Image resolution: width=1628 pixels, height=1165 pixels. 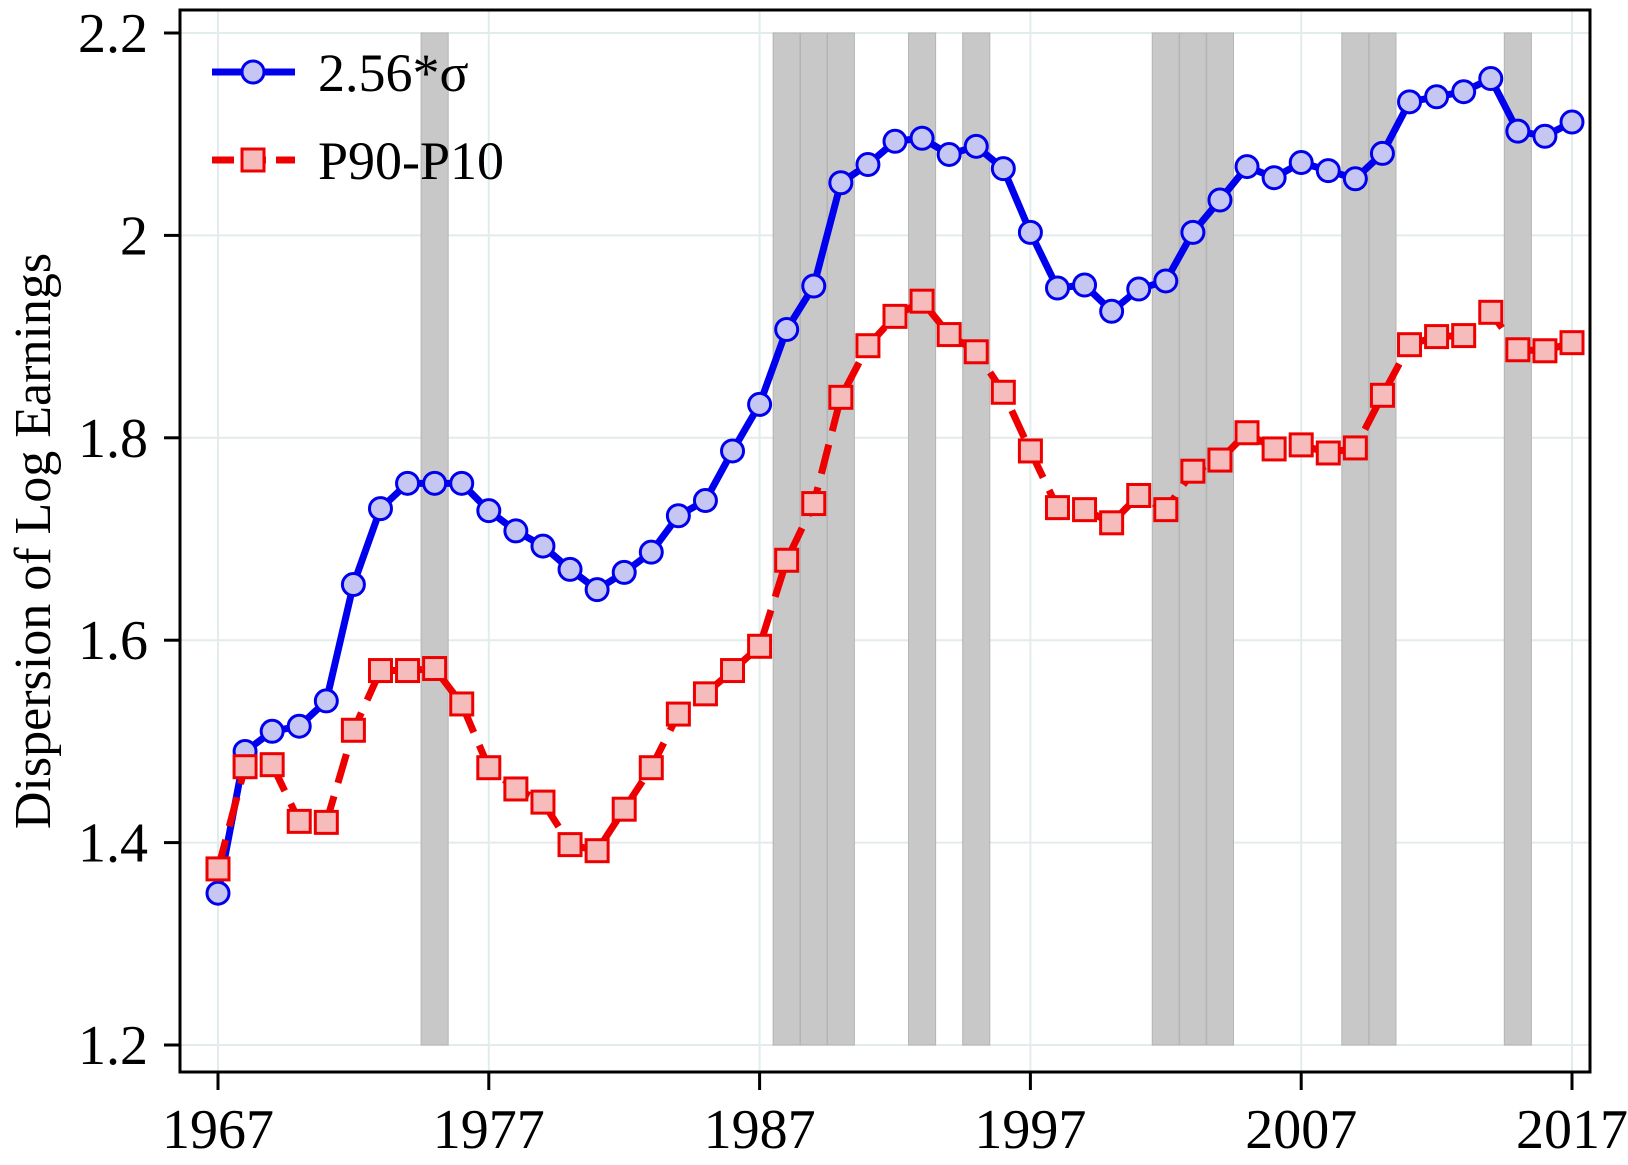 I want to click on x-tick-label: 1977, so click(x=489, y=1130).